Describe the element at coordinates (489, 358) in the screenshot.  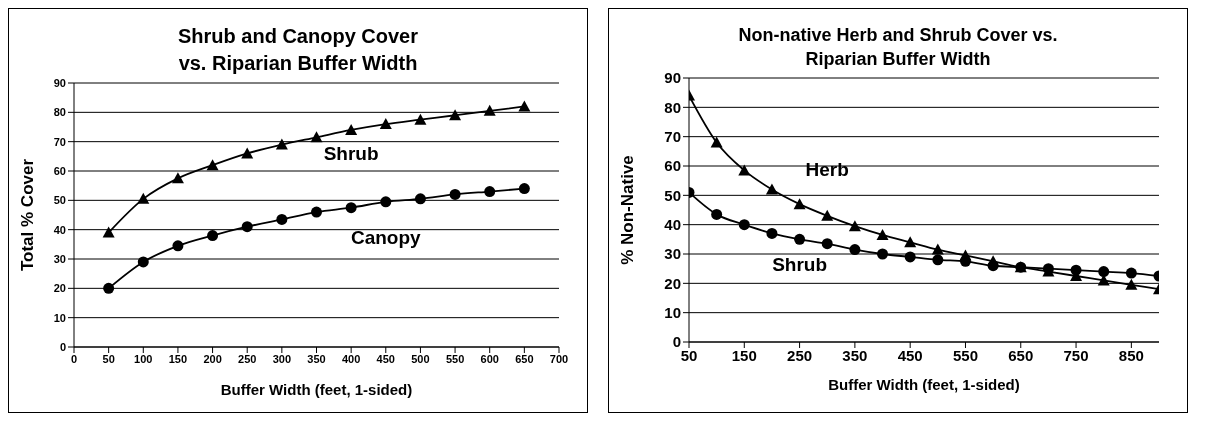
I see `x-tick-label: 600` at that location.